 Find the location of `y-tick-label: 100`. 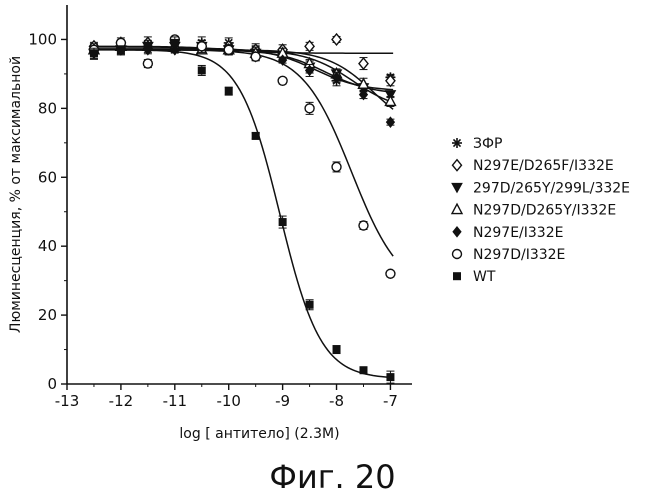

y-tick-label: 100 is located at coordinates (42, 39).